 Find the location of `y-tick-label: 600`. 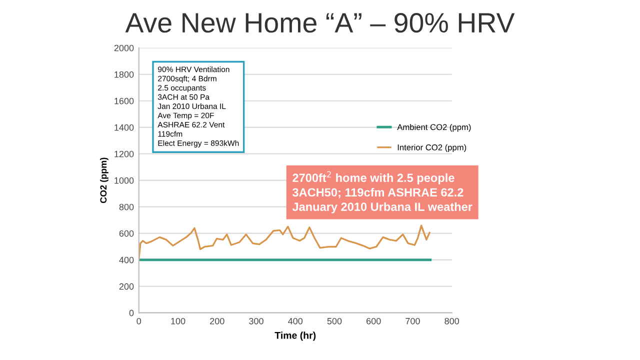

y-tick-label: 600 is located at coordinates (126, 233).